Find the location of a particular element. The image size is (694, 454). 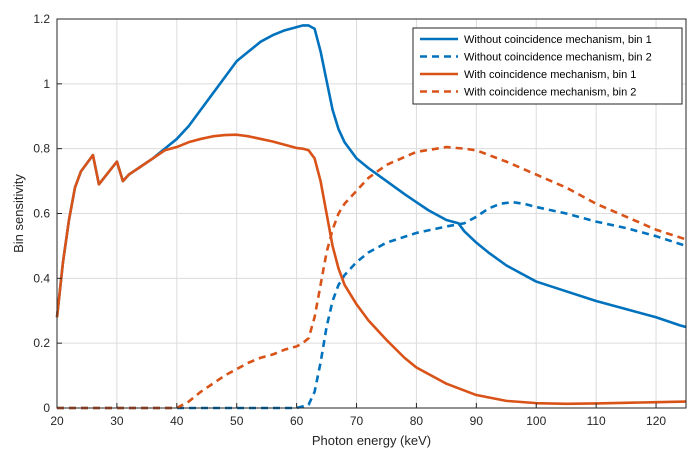

legend-entry: With coincidence mechanism, bin 1 is located at coordinates (550, 75).